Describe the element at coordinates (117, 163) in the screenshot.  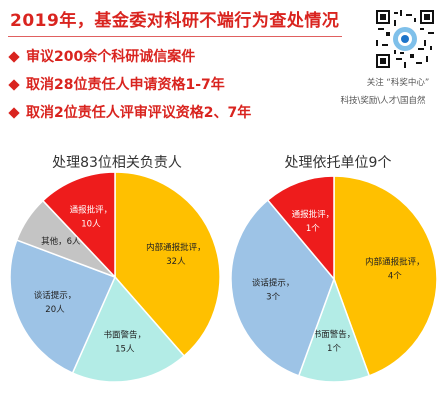
I see `chart-title-left: 处理83位相关负责人` at that location.